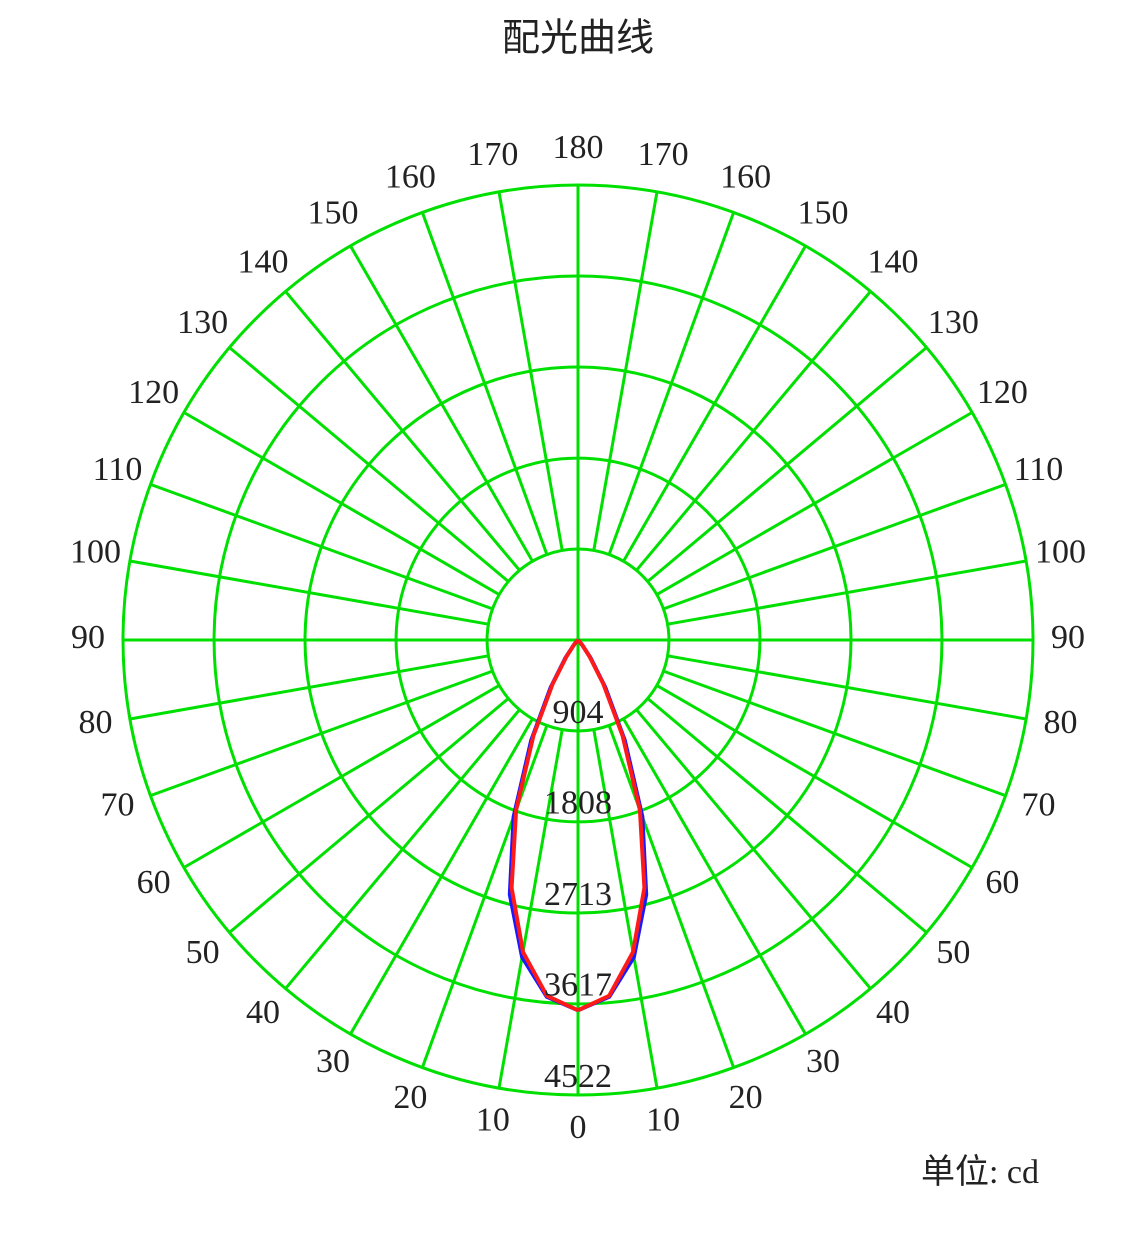  What do you see at coordinates (578, 147) in the screenshot?
I see `angle-label: 180` at bounding box center [578, 147].